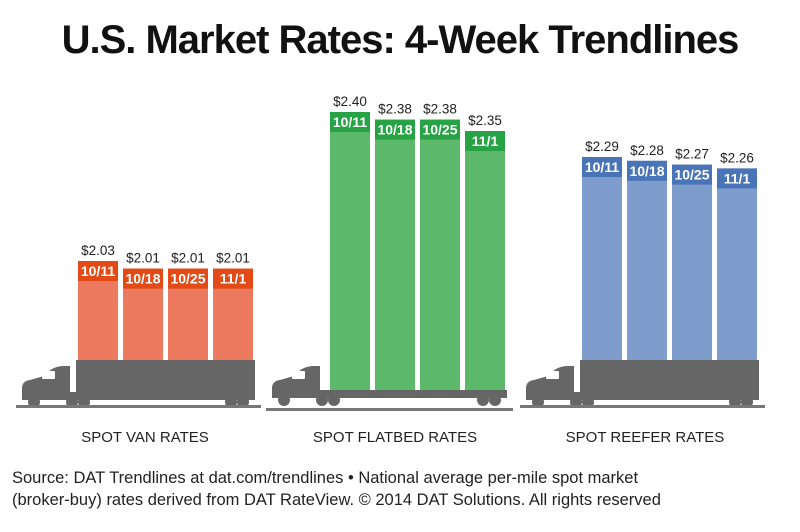  Describe the element at coordinates (737, 157) in the screenshot. I see `bar-value-label: $2.26` at that location.